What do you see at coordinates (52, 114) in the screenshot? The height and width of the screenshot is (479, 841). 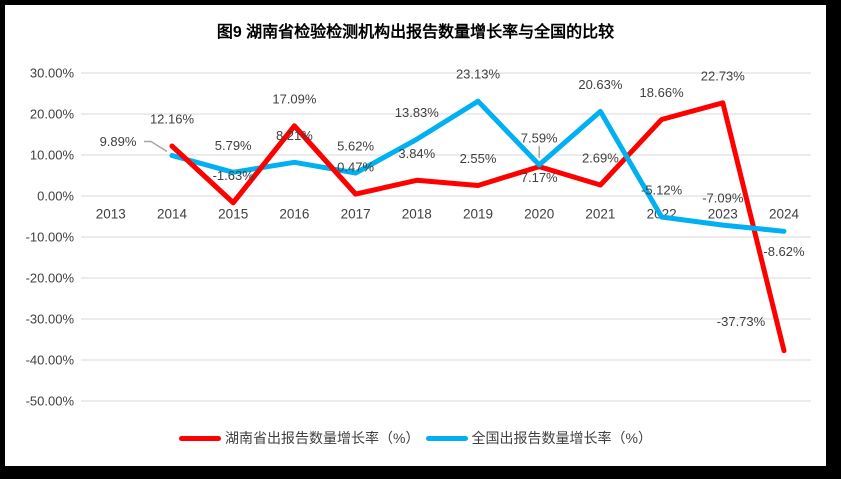 I see `y-axis-tick-label: 20.00%` at bounding box center [52, 114].